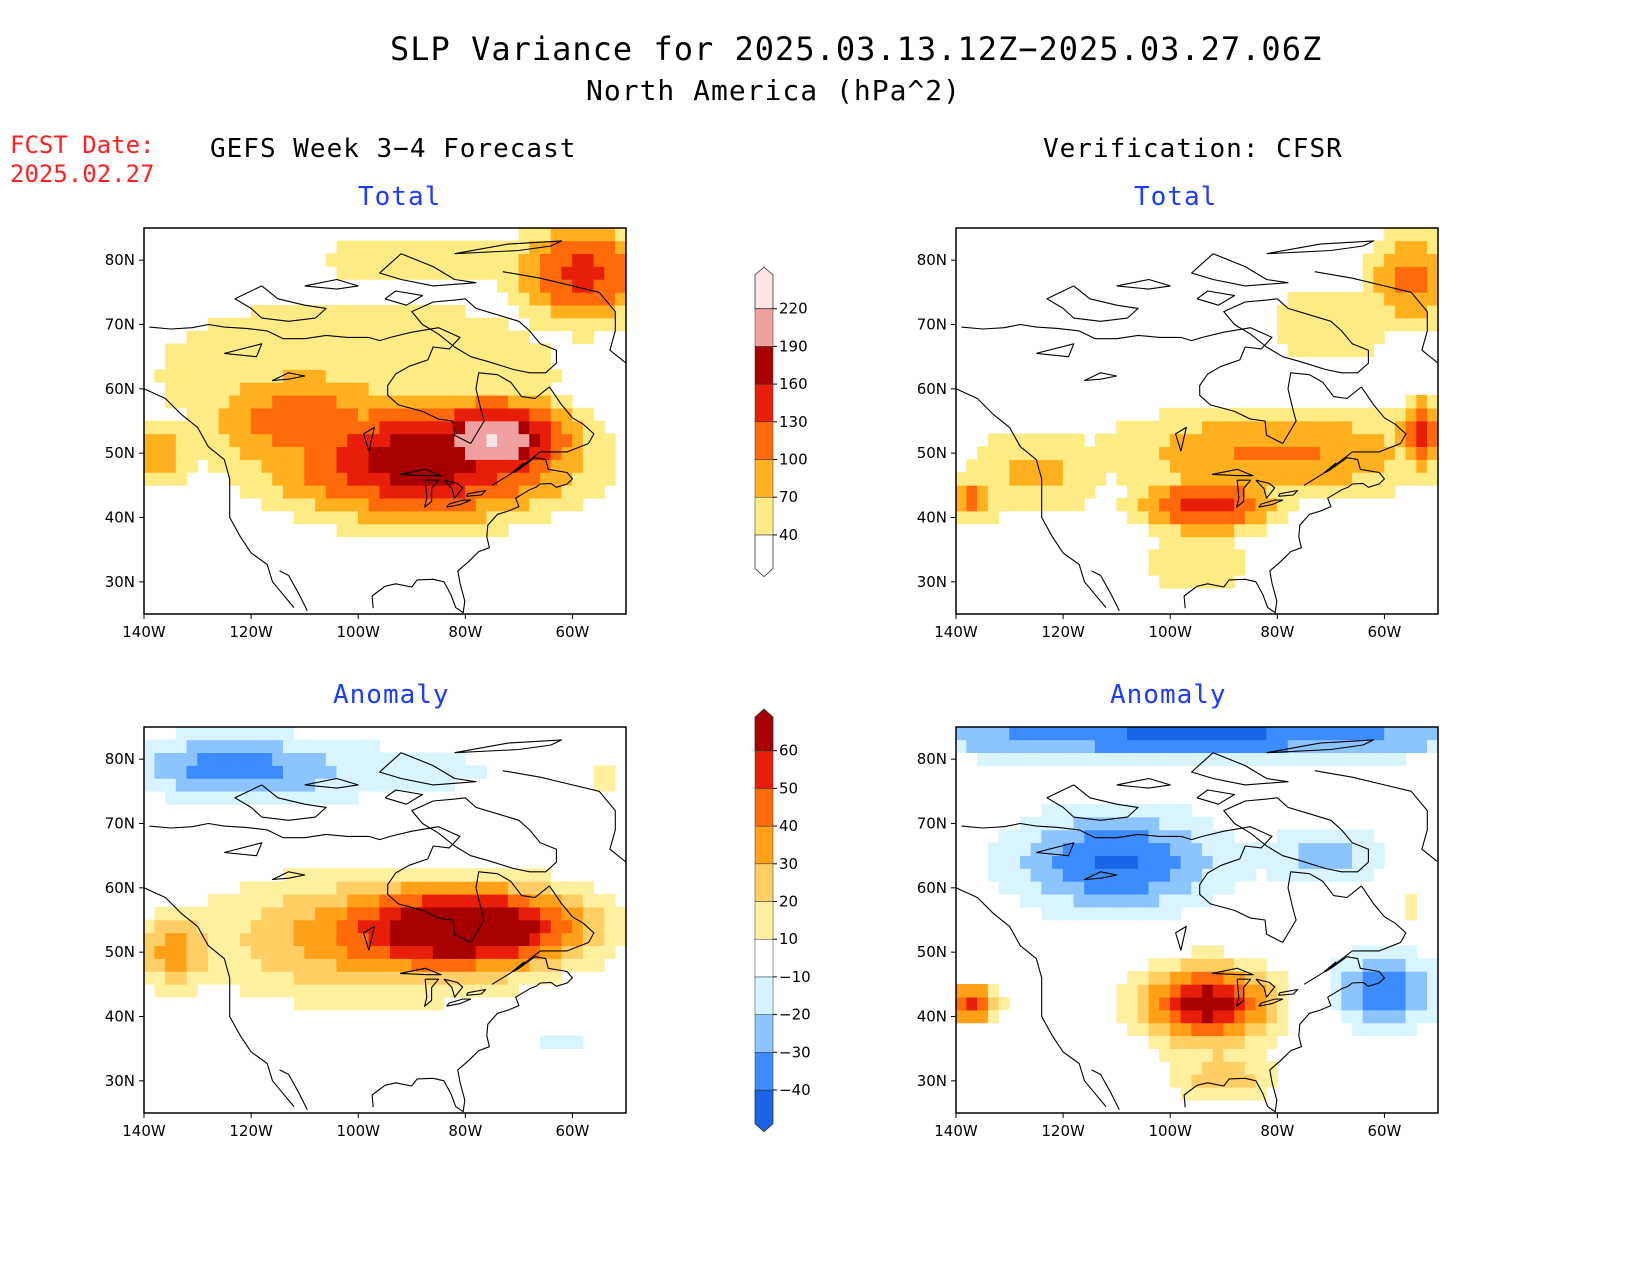  Describe the element at coordinates (393, 149) in the screenshot. I see `left-column-heading: GEFS Week 3−4 Forecast` at that location.